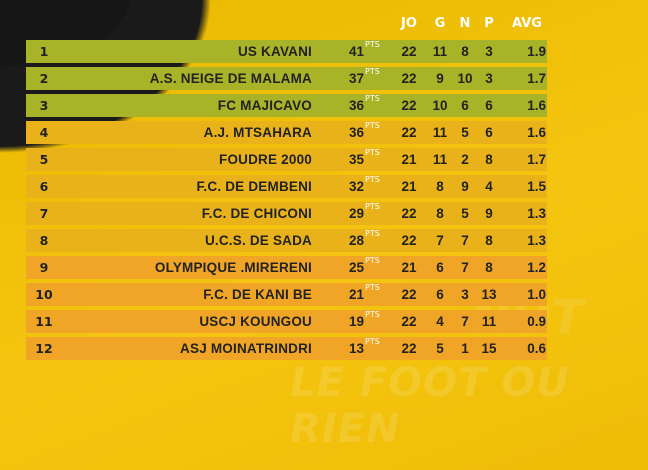 The height and width of the screenshot is (470, 648). I want to click on points-cell: 37, so click(356, 78).